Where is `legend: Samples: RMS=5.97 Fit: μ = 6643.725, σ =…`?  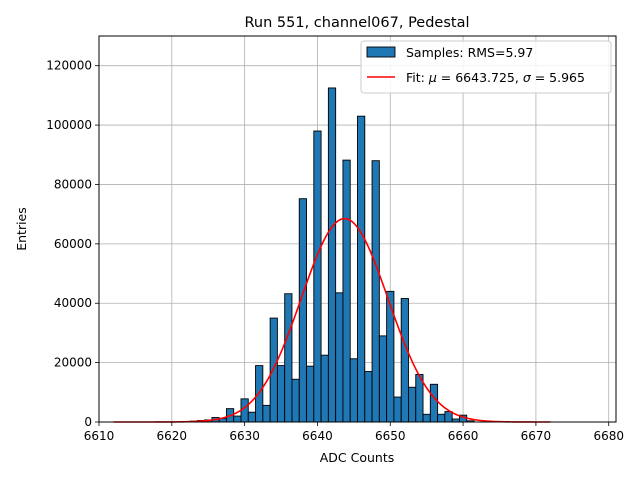 legend: Samples: RMS=5.97 Fit: μ = 6643.725, σ =… is located at coordinates (486, 67).